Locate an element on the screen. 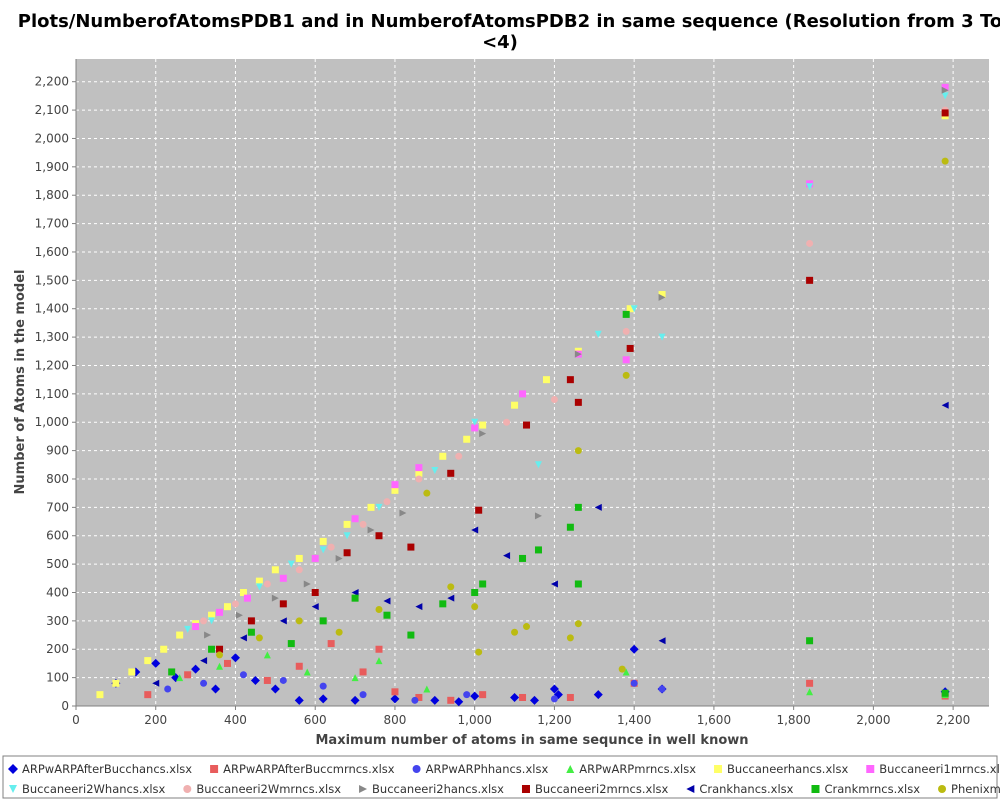 The image size is (1000, 800). y-tick-label: 1,100 is located at coordinates (52, 394).